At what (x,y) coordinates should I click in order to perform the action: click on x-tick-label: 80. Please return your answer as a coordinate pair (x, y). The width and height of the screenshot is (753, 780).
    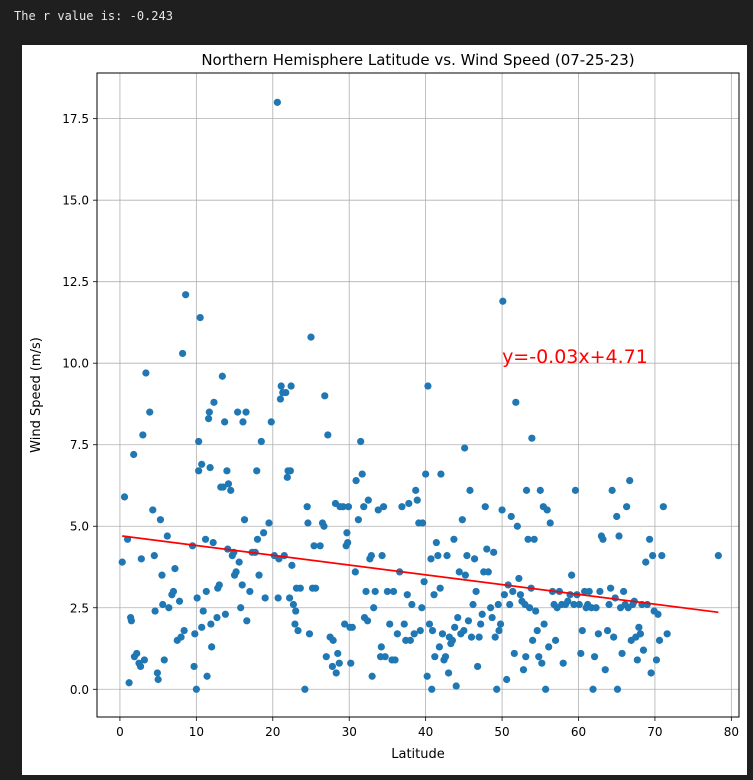
    Looking at the image, I should click on (731, 732).